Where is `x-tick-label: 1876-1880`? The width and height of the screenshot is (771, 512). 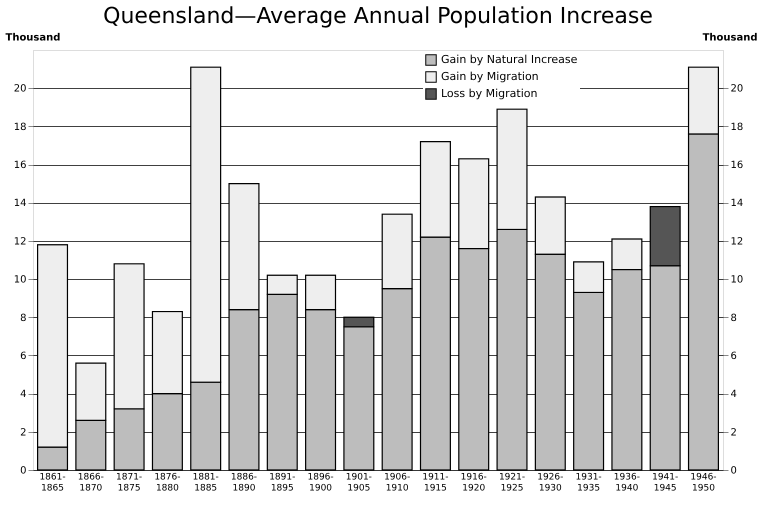 x-tick-label: 1876-1880 is located at coordinates (167, 483).